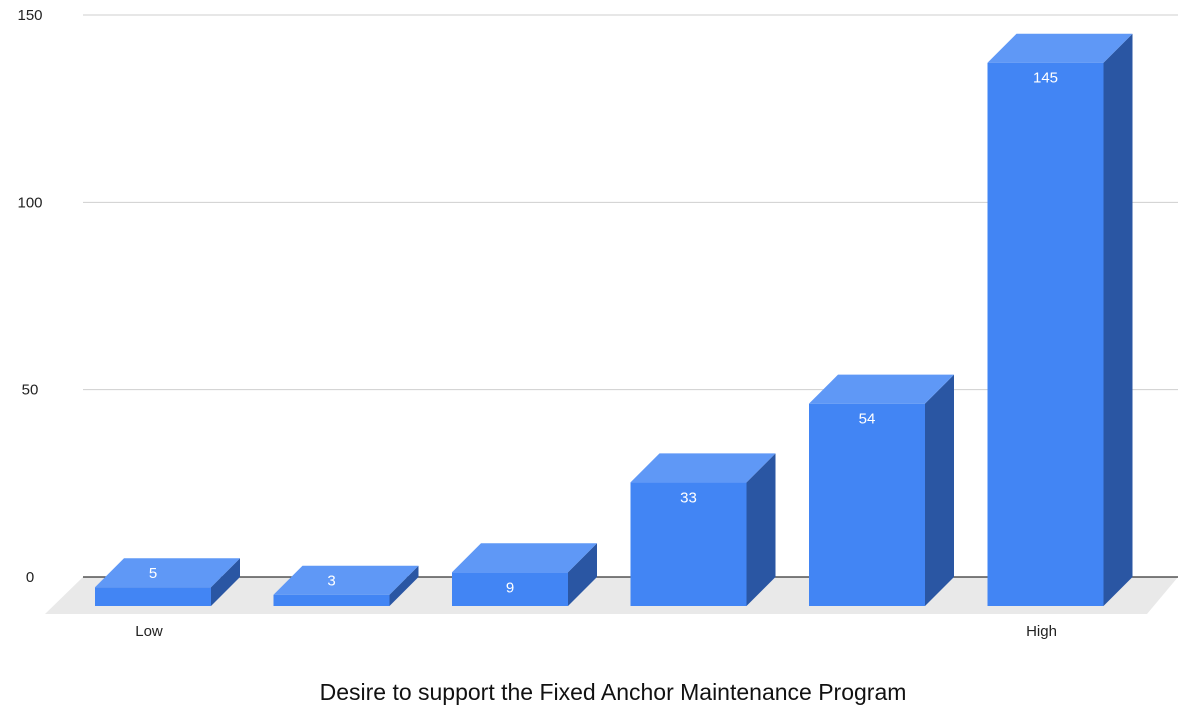  What do you see at coordinates (1041, 631) in the screenshot?
I see `x-category-label: High` at bounding box center [1041, 631].